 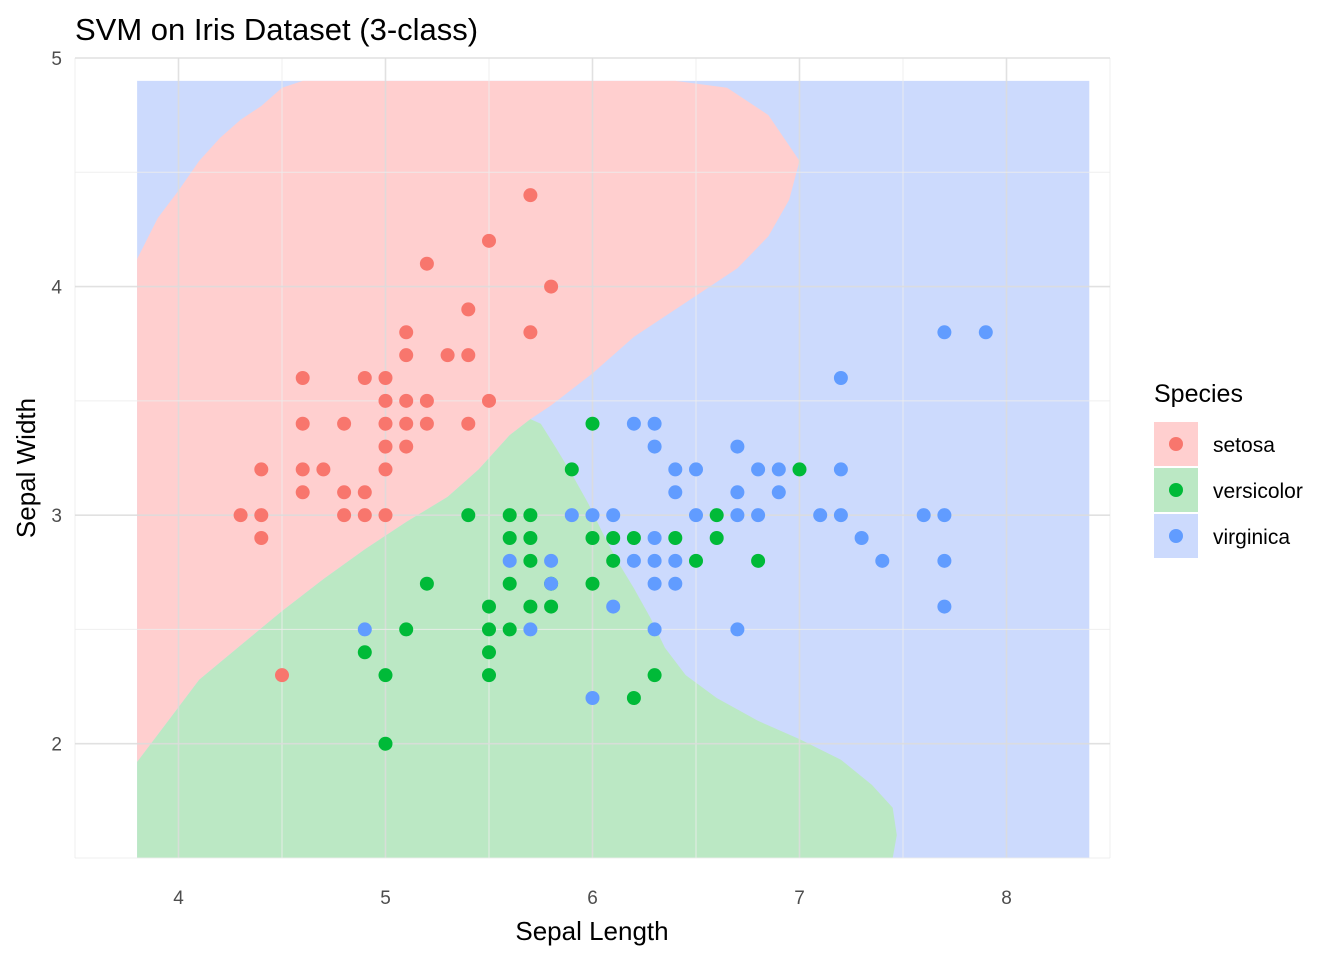 I want to click on legend-label-virginica: virginica, so click(x=1251, y=537).